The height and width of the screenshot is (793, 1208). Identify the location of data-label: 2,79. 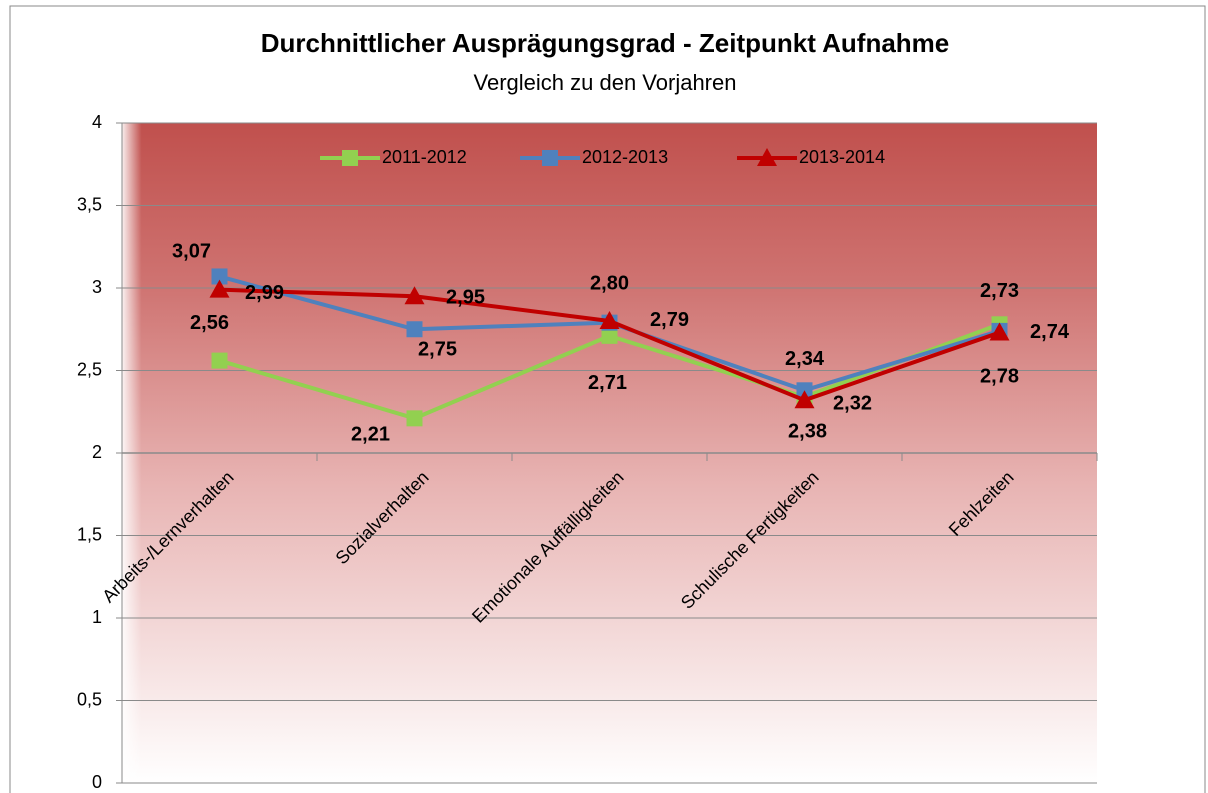
(669, 320).